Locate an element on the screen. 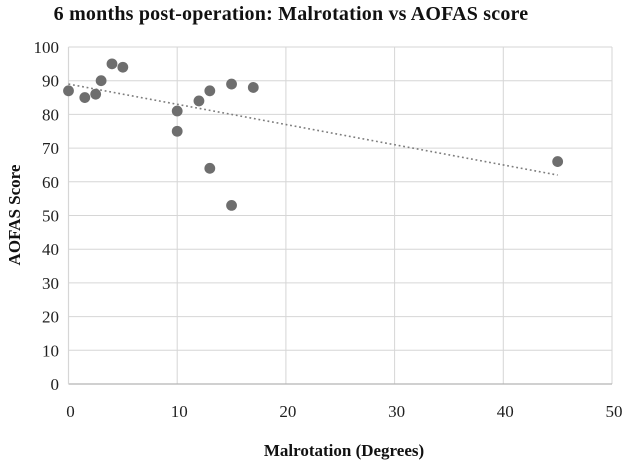 This screenshot has height=467, width=625. x-tick-label: 20 is located at coordinates (287, 411).